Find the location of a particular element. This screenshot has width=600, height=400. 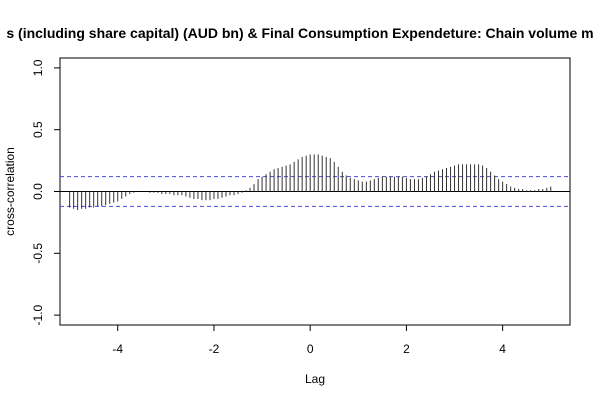

x-tick-label: 4 is located at coordinates (502, 349).